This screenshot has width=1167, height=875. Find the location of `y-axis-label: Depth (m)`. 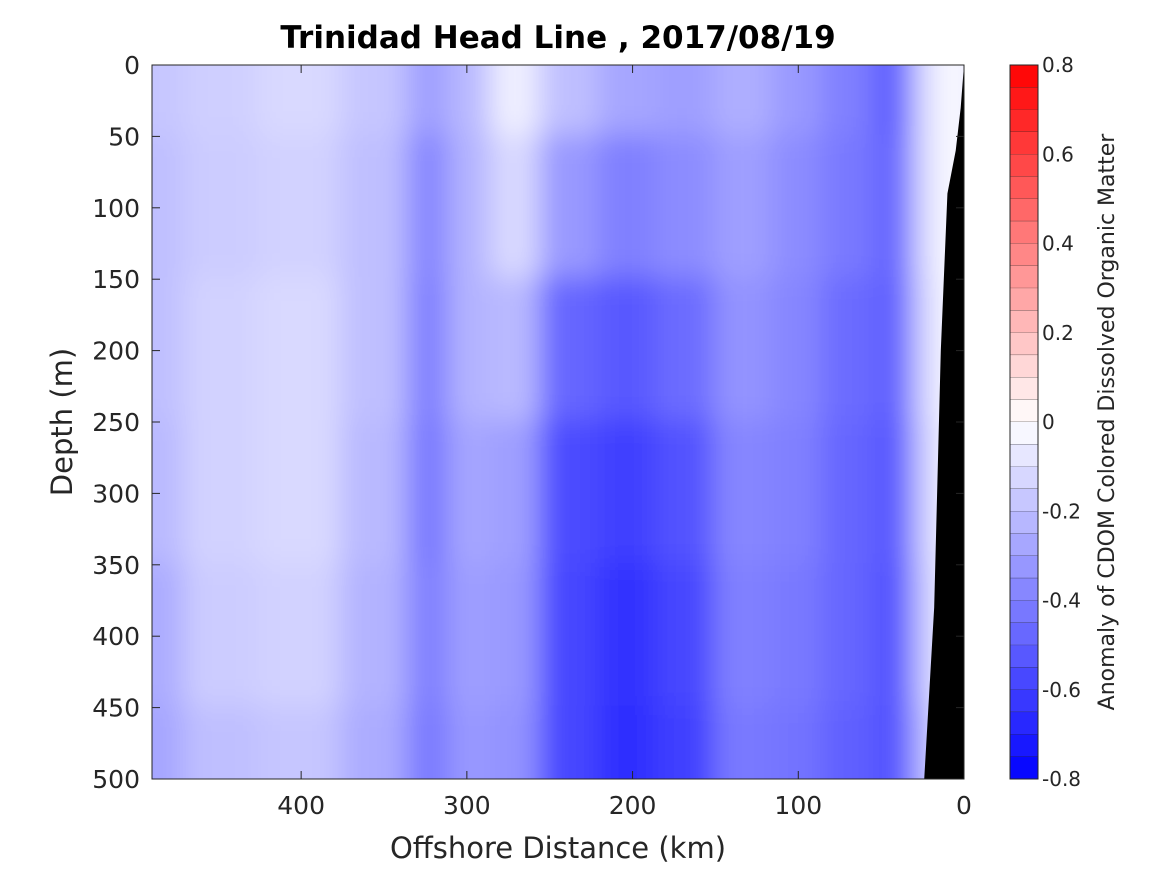

y-axis-label: Depth (m) is located at coordinates (62, 422).